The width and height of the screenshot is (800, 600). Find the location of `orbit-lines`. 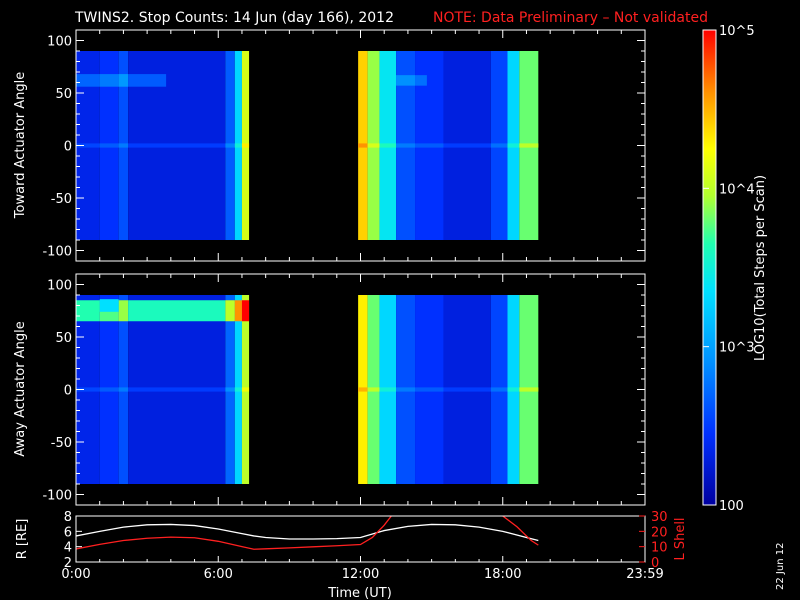

orbit-lines is located at coordinates (307, 533).